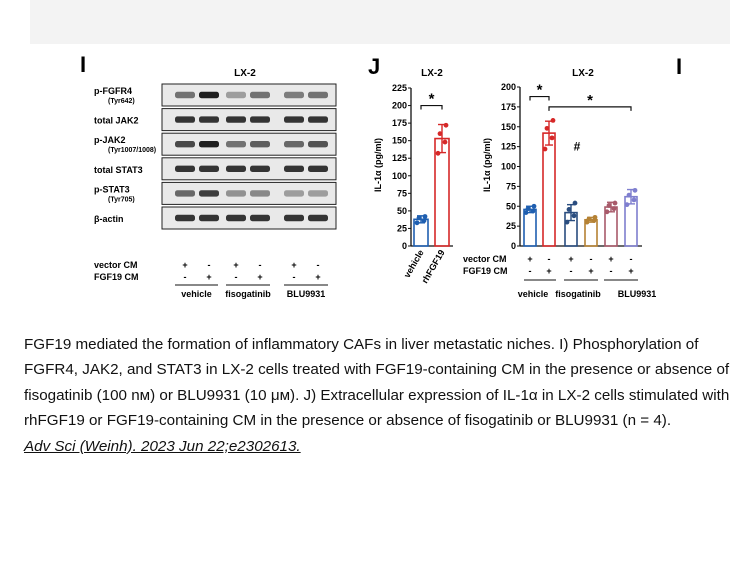  Describe the element at coordinates (508, 107) in the screenshot. I see `y-tick-label: 175` at that location.